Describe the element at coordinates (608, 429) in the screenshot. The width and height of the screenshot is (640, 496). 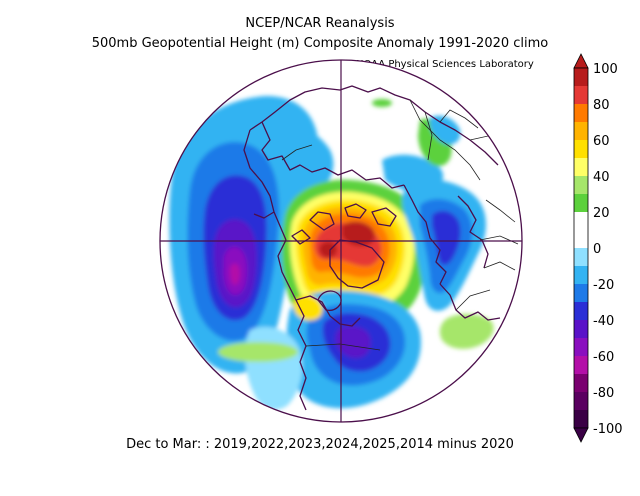
I see `colorbar-tick-label: -100` at that location.